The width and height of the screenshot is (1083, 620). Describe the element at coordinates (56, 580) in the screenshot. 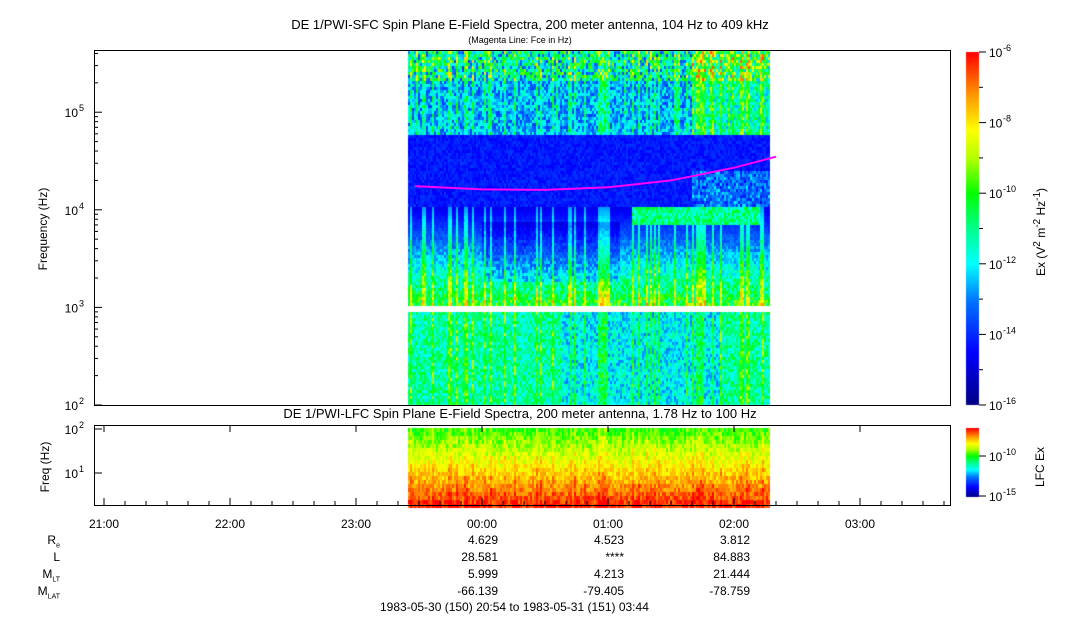

I see `label-sub: LT` at that location.